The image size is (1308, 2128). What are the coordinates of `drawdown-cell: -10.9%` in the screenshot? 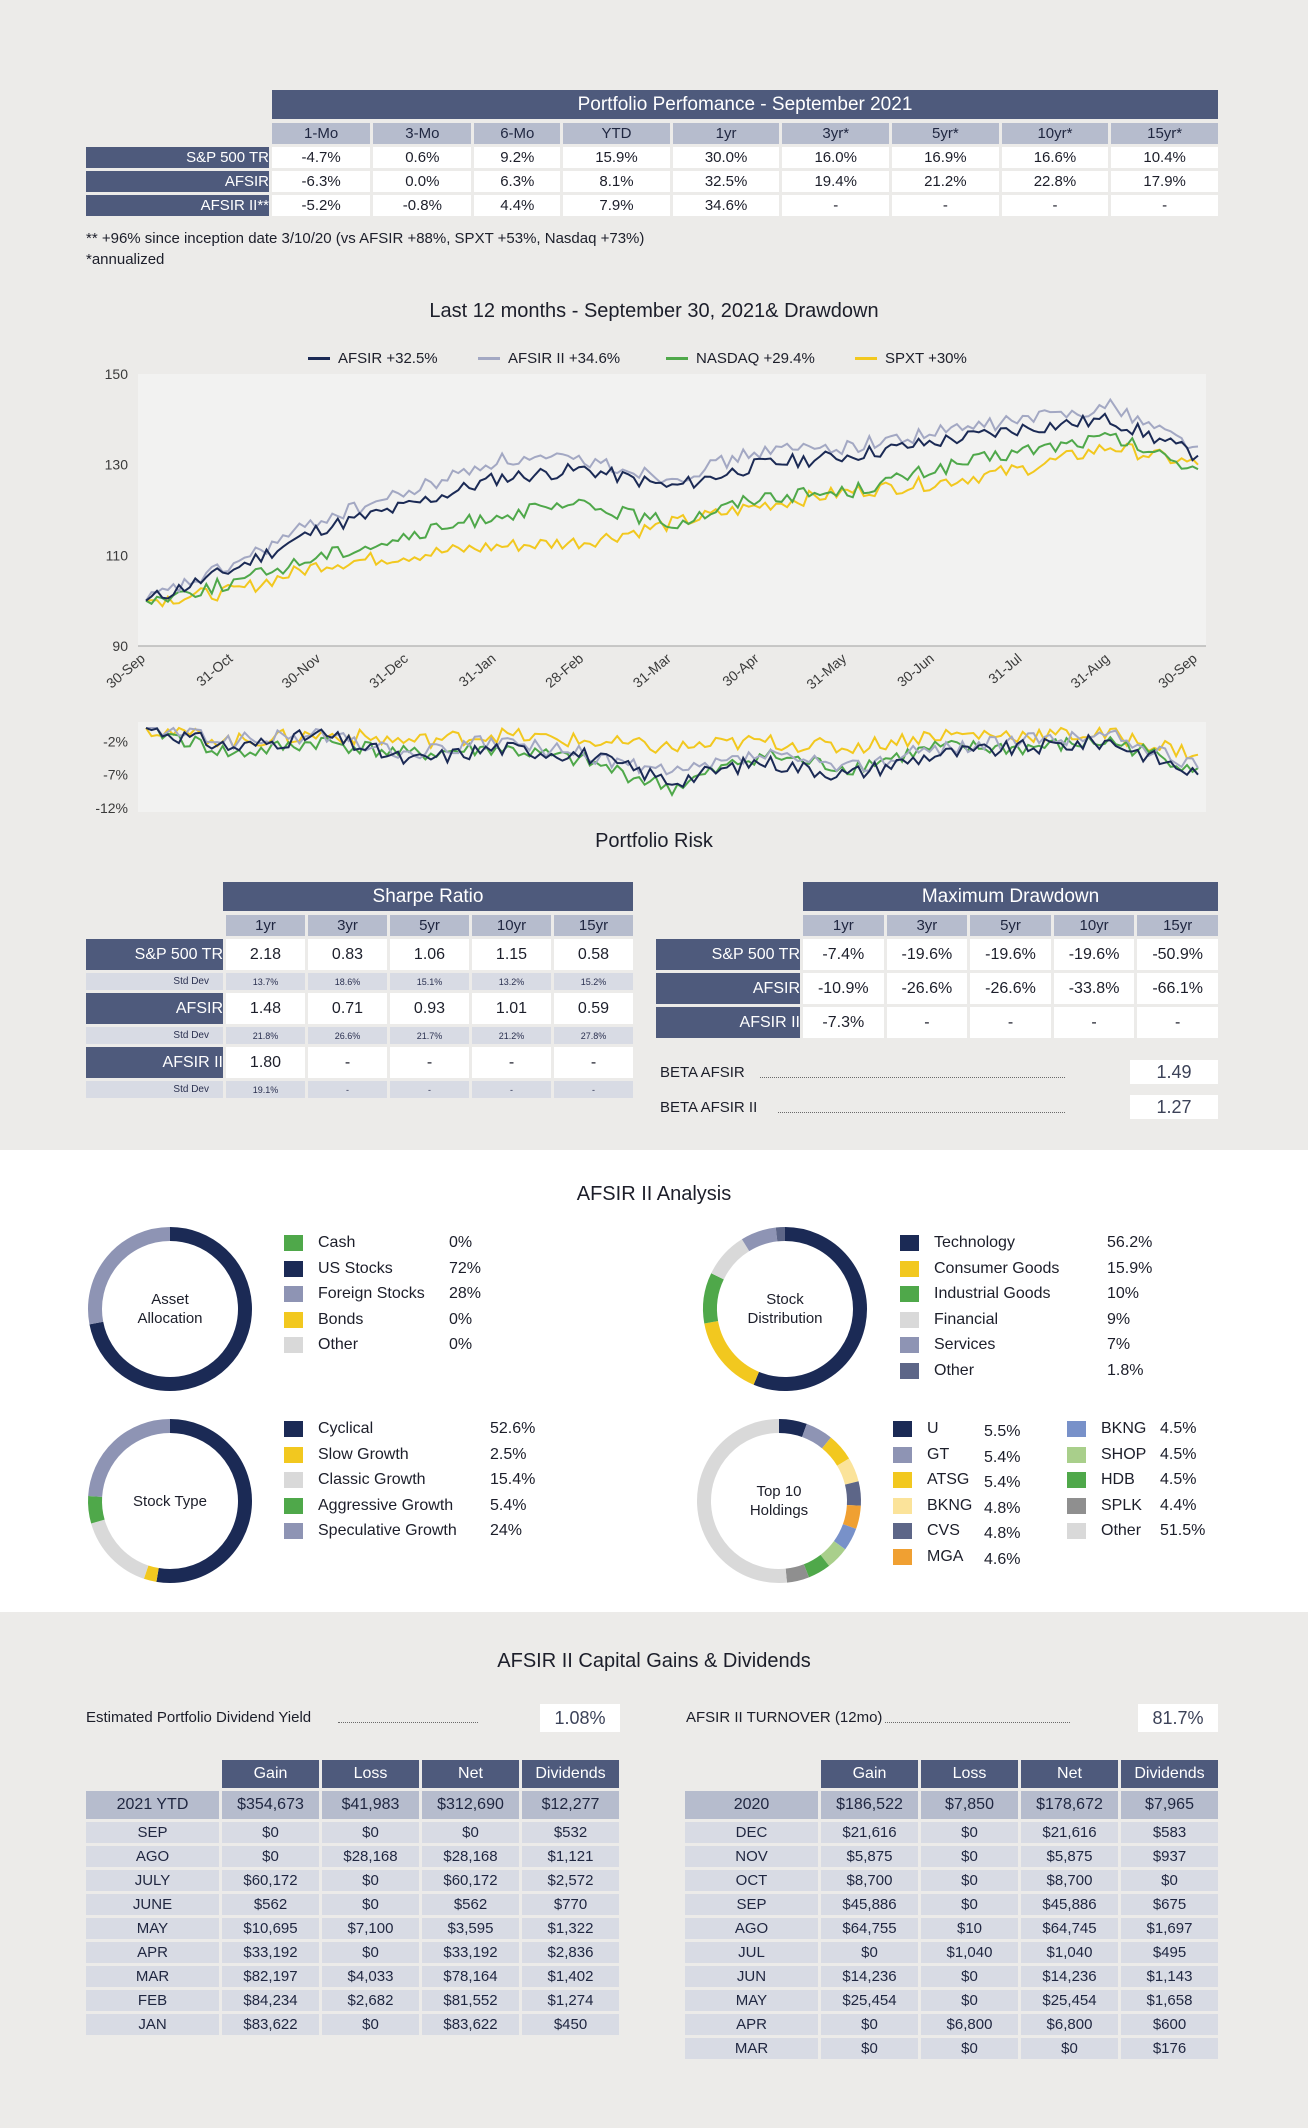 It's located at (843, 988).